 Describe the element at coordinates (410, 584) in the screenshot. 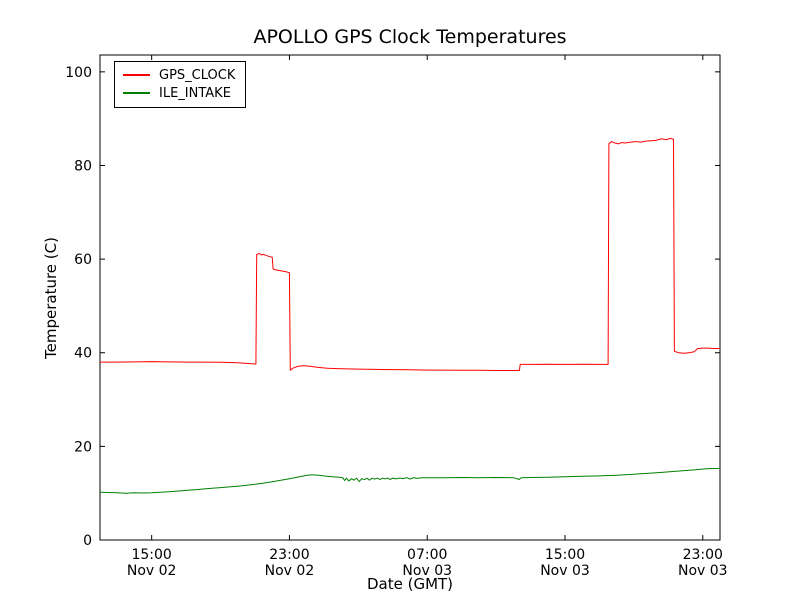

I see `x-axis-label: Date (GMT)` at that location.